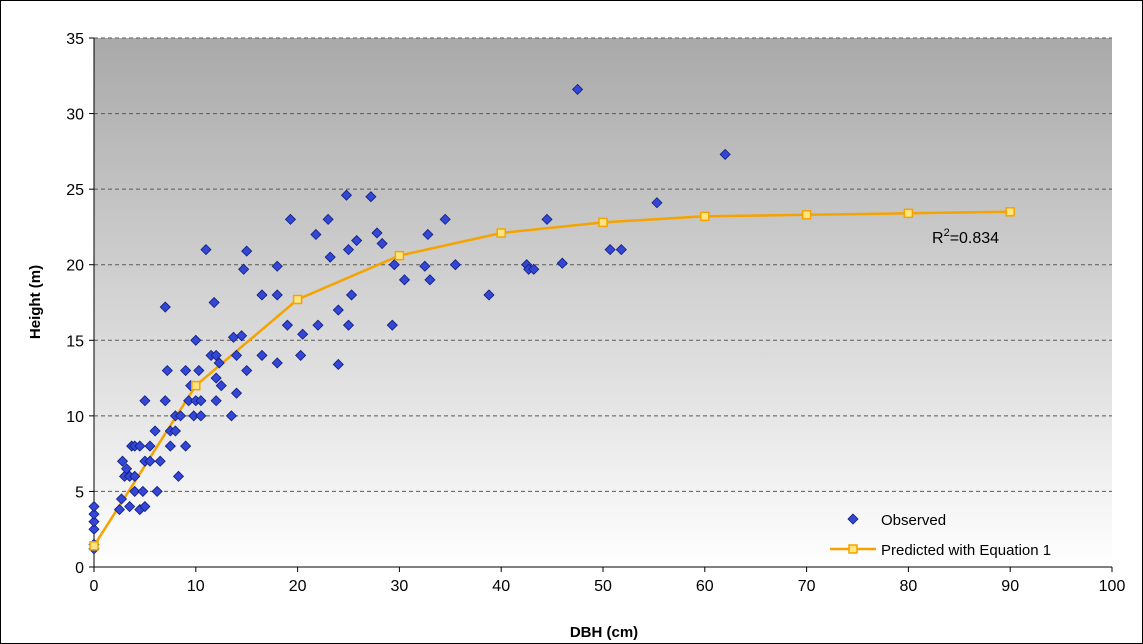 The image size is (1143, 644). I want to click on r-squared-main: R, so click(938, 238).